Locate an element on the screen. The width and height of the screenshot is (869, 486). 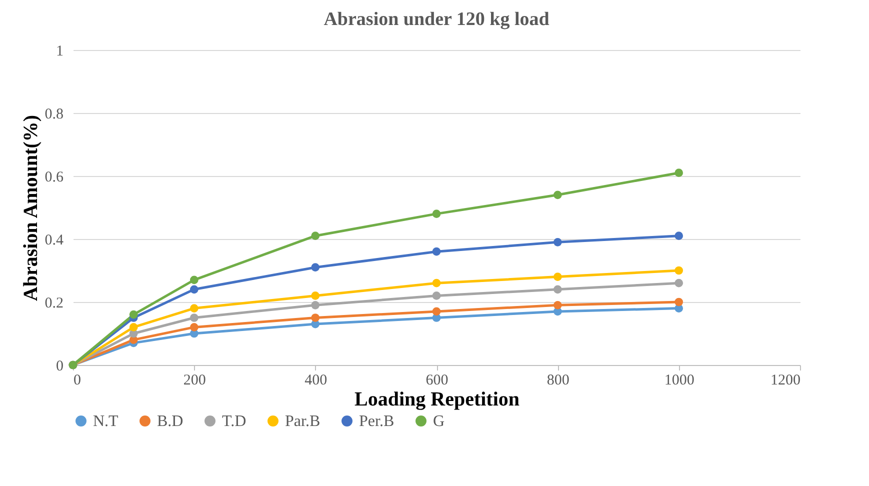
legend-label: T.D is located at coordinates (234, 421).